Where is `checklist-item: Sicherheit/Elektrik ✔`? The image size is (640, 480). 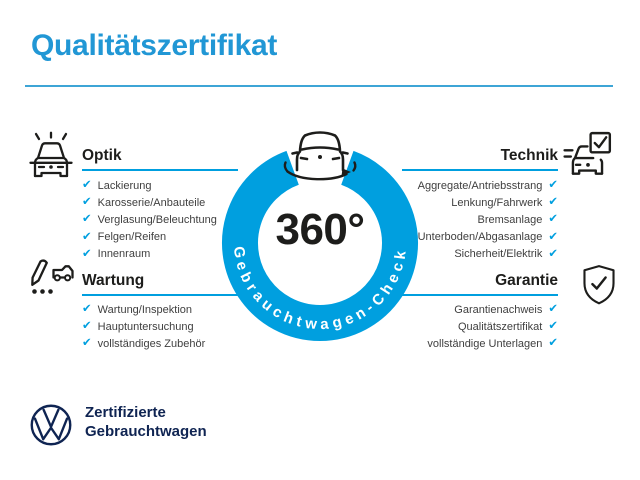 checklist-item: Sicherheit/Elektrik ✔ is located at coordinates (470, 254).